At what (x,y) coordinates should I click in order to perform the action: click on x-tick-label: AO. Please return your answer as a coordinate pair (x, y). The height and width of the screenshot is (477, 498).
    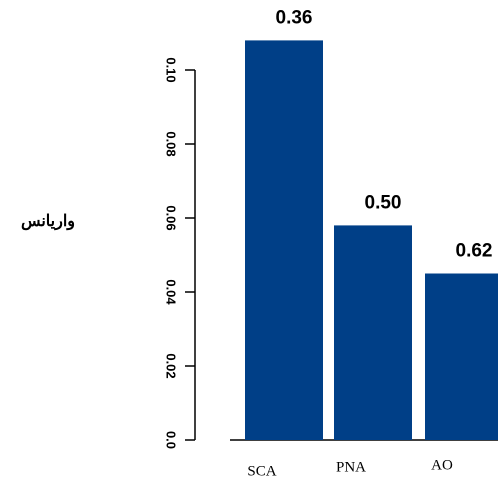
    Looking at the image, I should click on (442, 465).